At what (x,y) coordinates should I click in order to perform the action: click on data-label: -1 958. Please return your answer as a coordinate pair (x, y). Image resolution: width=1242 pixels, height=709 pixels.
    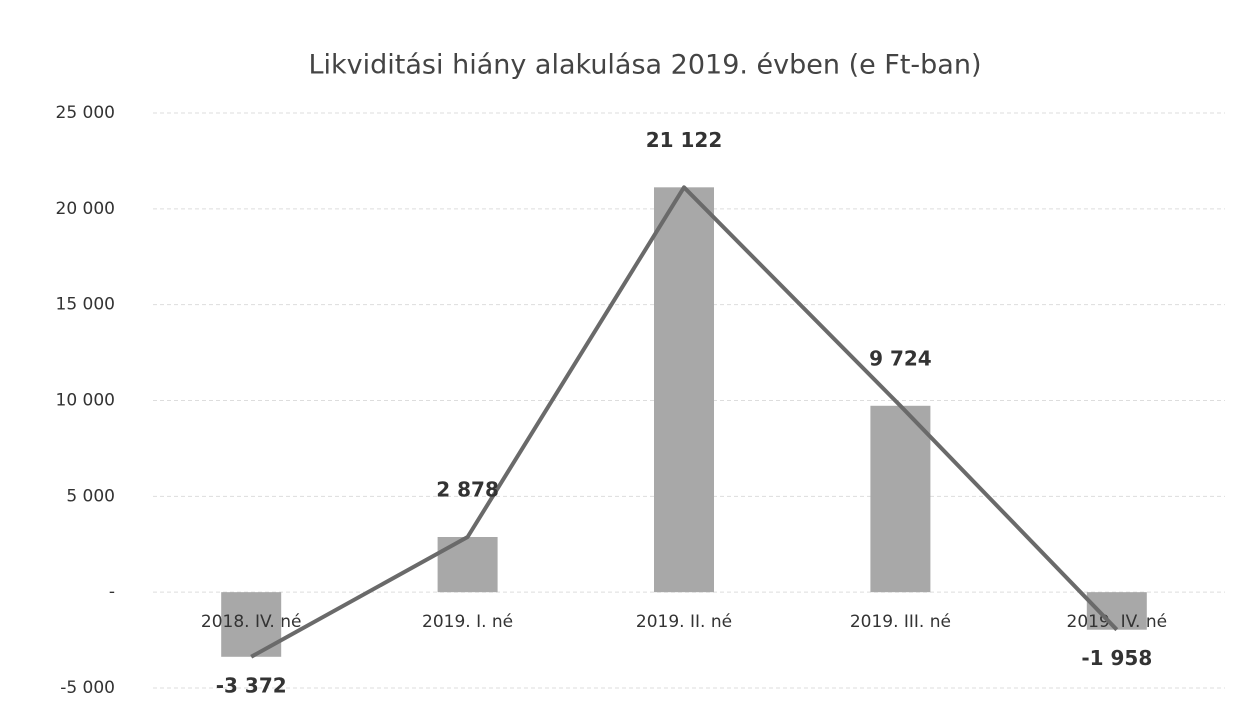
    Looking at the image, I should click on (1116, 658).